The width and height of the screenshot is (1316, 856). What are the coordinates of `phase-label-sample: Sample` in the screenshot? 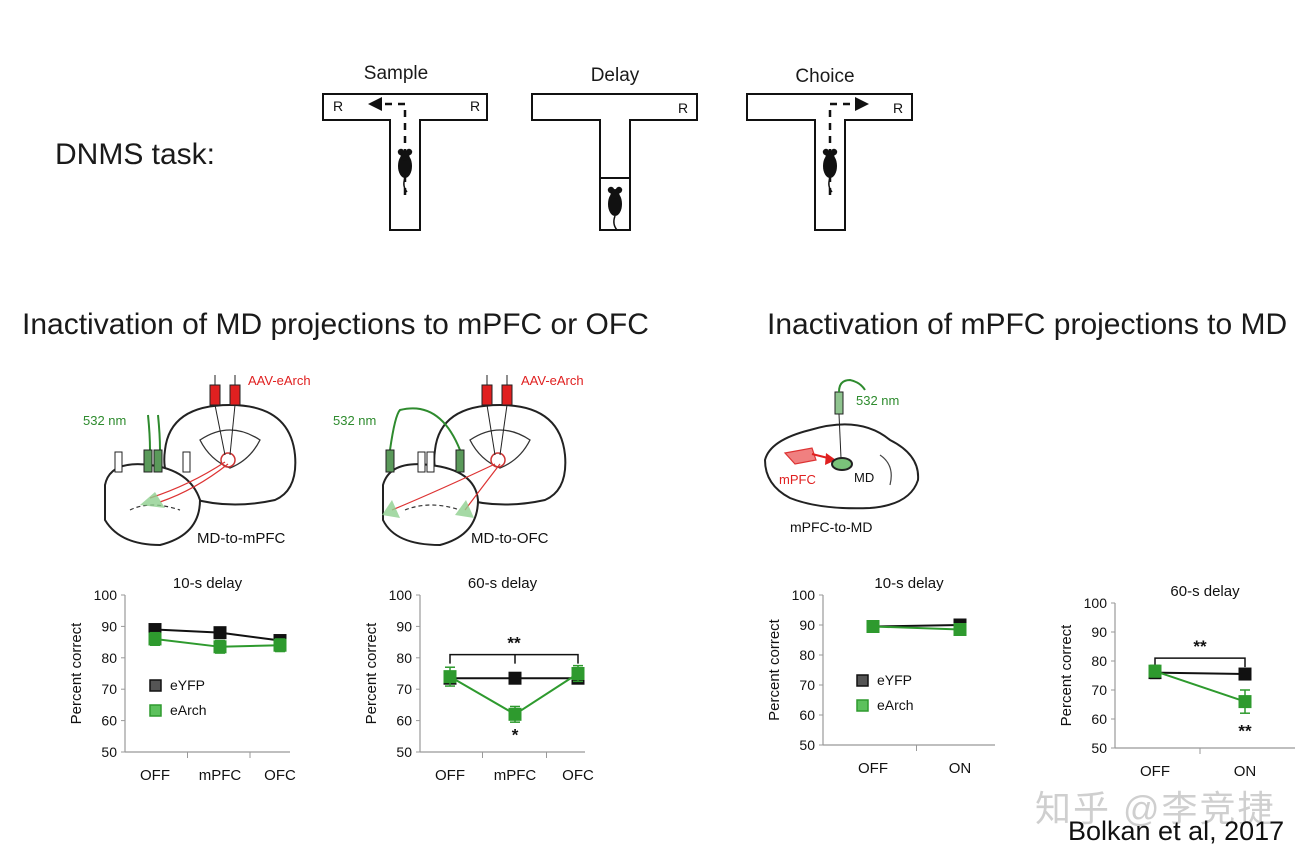 It's located at (396, 73).